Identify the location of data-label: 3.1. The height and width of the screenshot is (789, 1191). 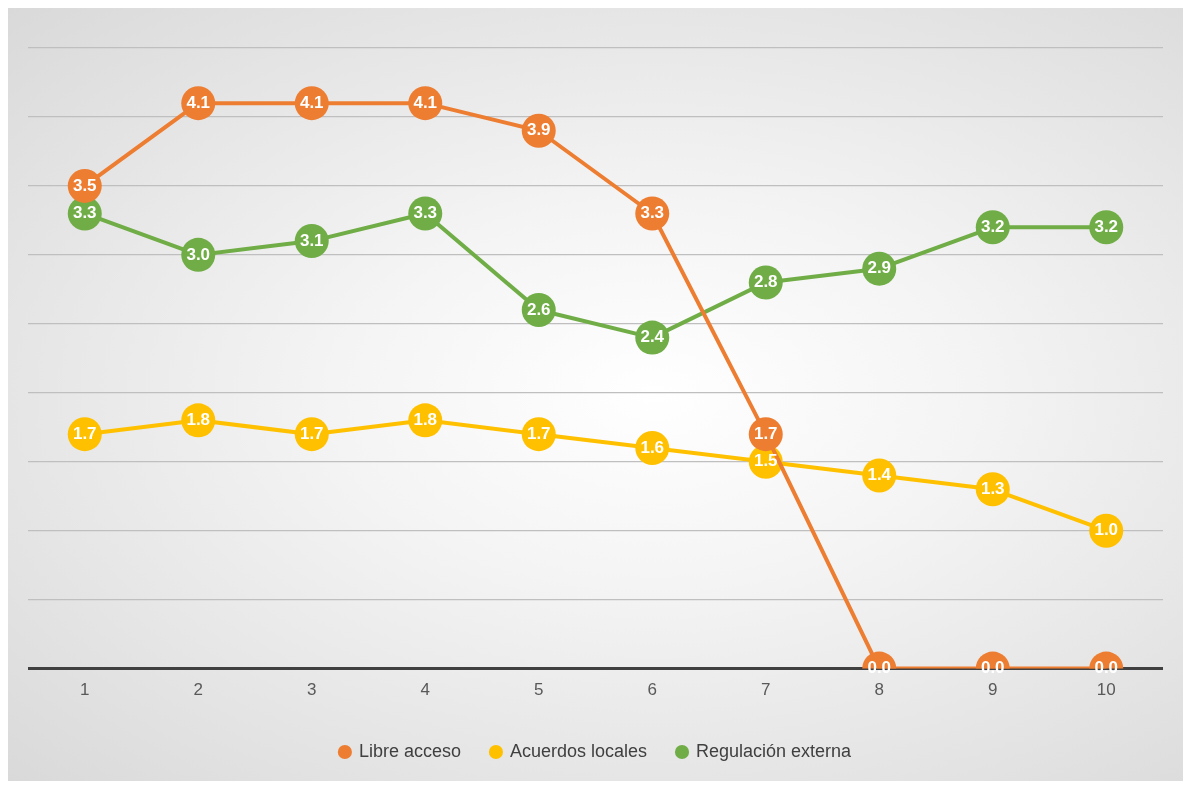
(311, 240).